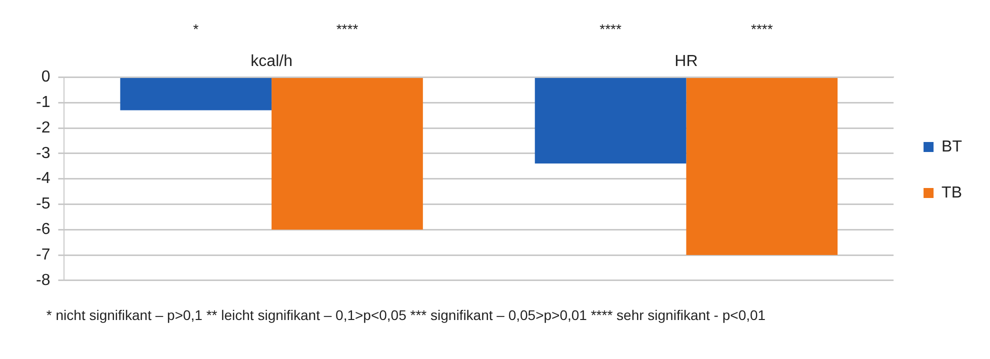  What do you see at coordinates (686, 61) in the screenshot?
I see `x-tick-label: HR` at bounding box center [686, 61].